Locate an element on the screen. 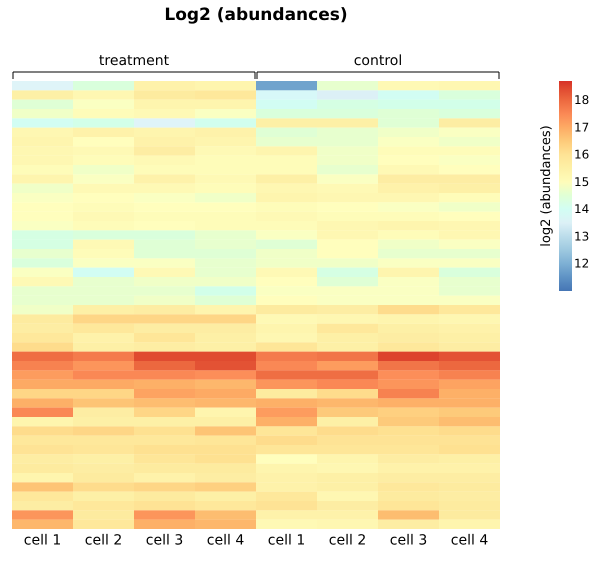  color-bar-label: 15 is located at coordinates (582, 181).